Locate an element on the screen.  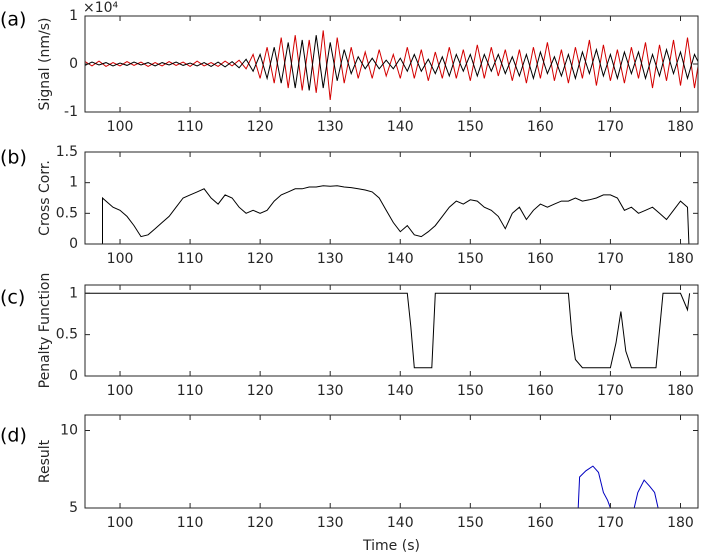
panel-label: (d) is located at coordinates (13, 436).